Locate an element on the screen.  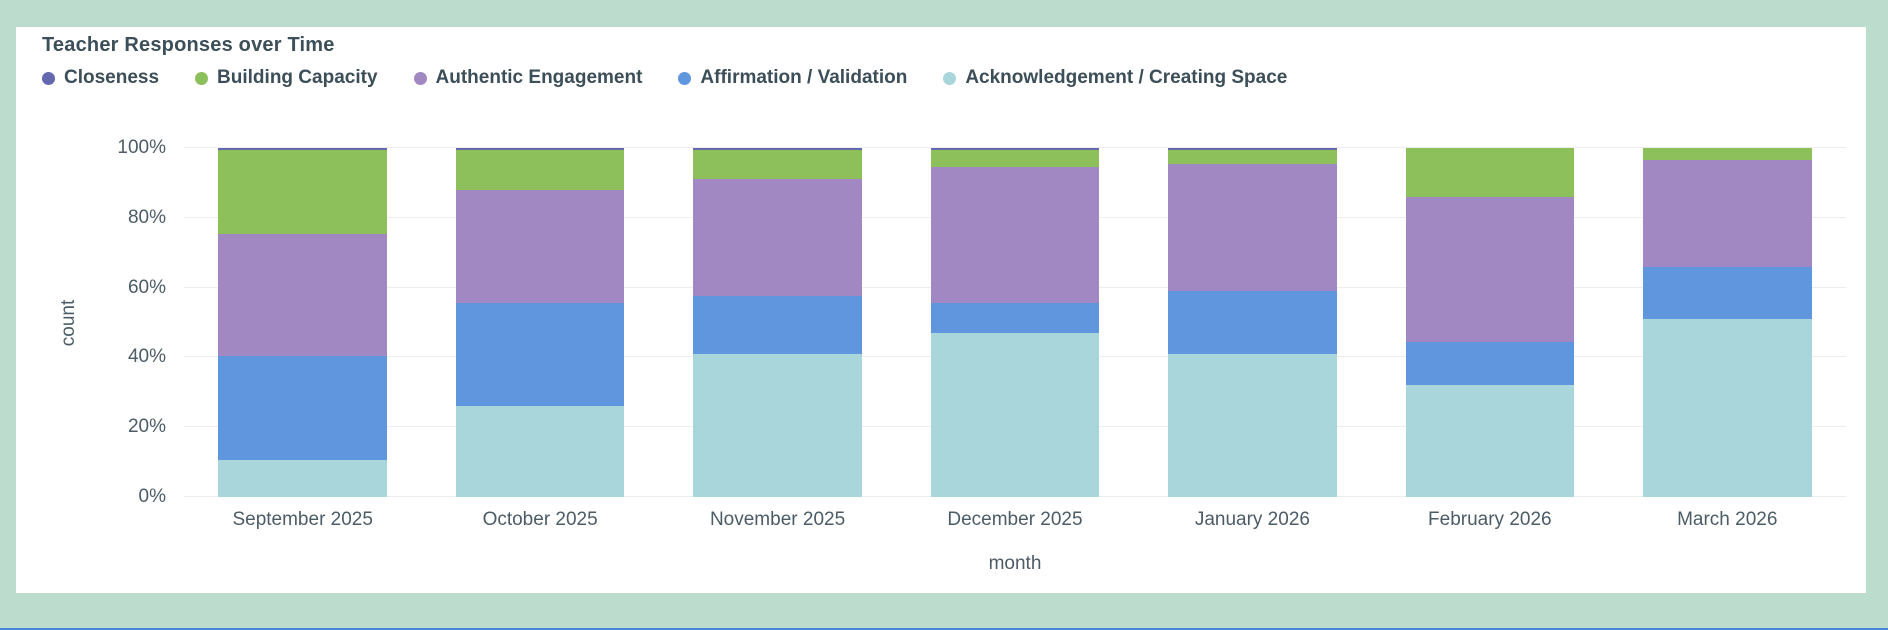
bar-november-2025 is located at coordinates (777, 322).